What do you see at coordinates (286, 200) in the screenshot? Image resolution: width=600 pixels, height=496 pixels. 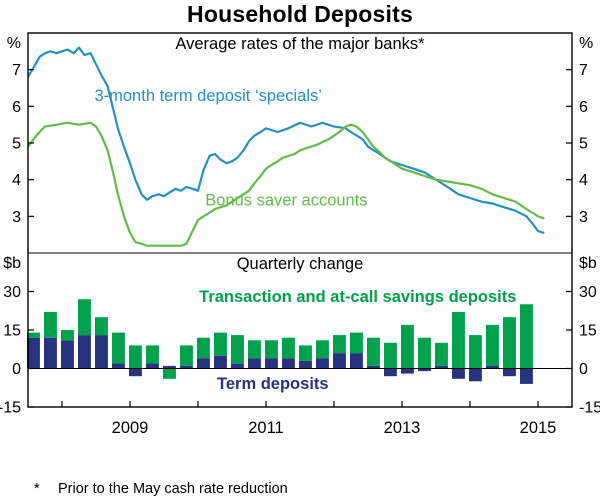 I see `svg-text: Bonus saver accounts` at bounding box center [286, 200].